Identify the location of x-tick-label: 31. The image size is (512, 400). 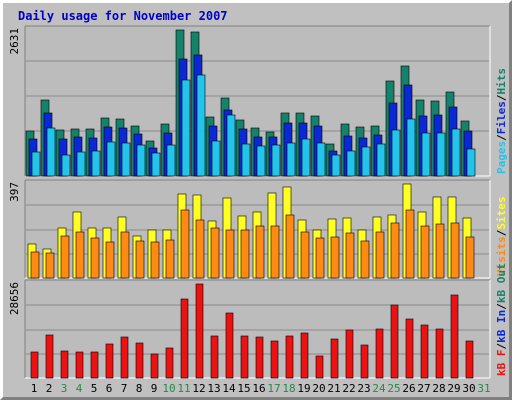
(483, 388).